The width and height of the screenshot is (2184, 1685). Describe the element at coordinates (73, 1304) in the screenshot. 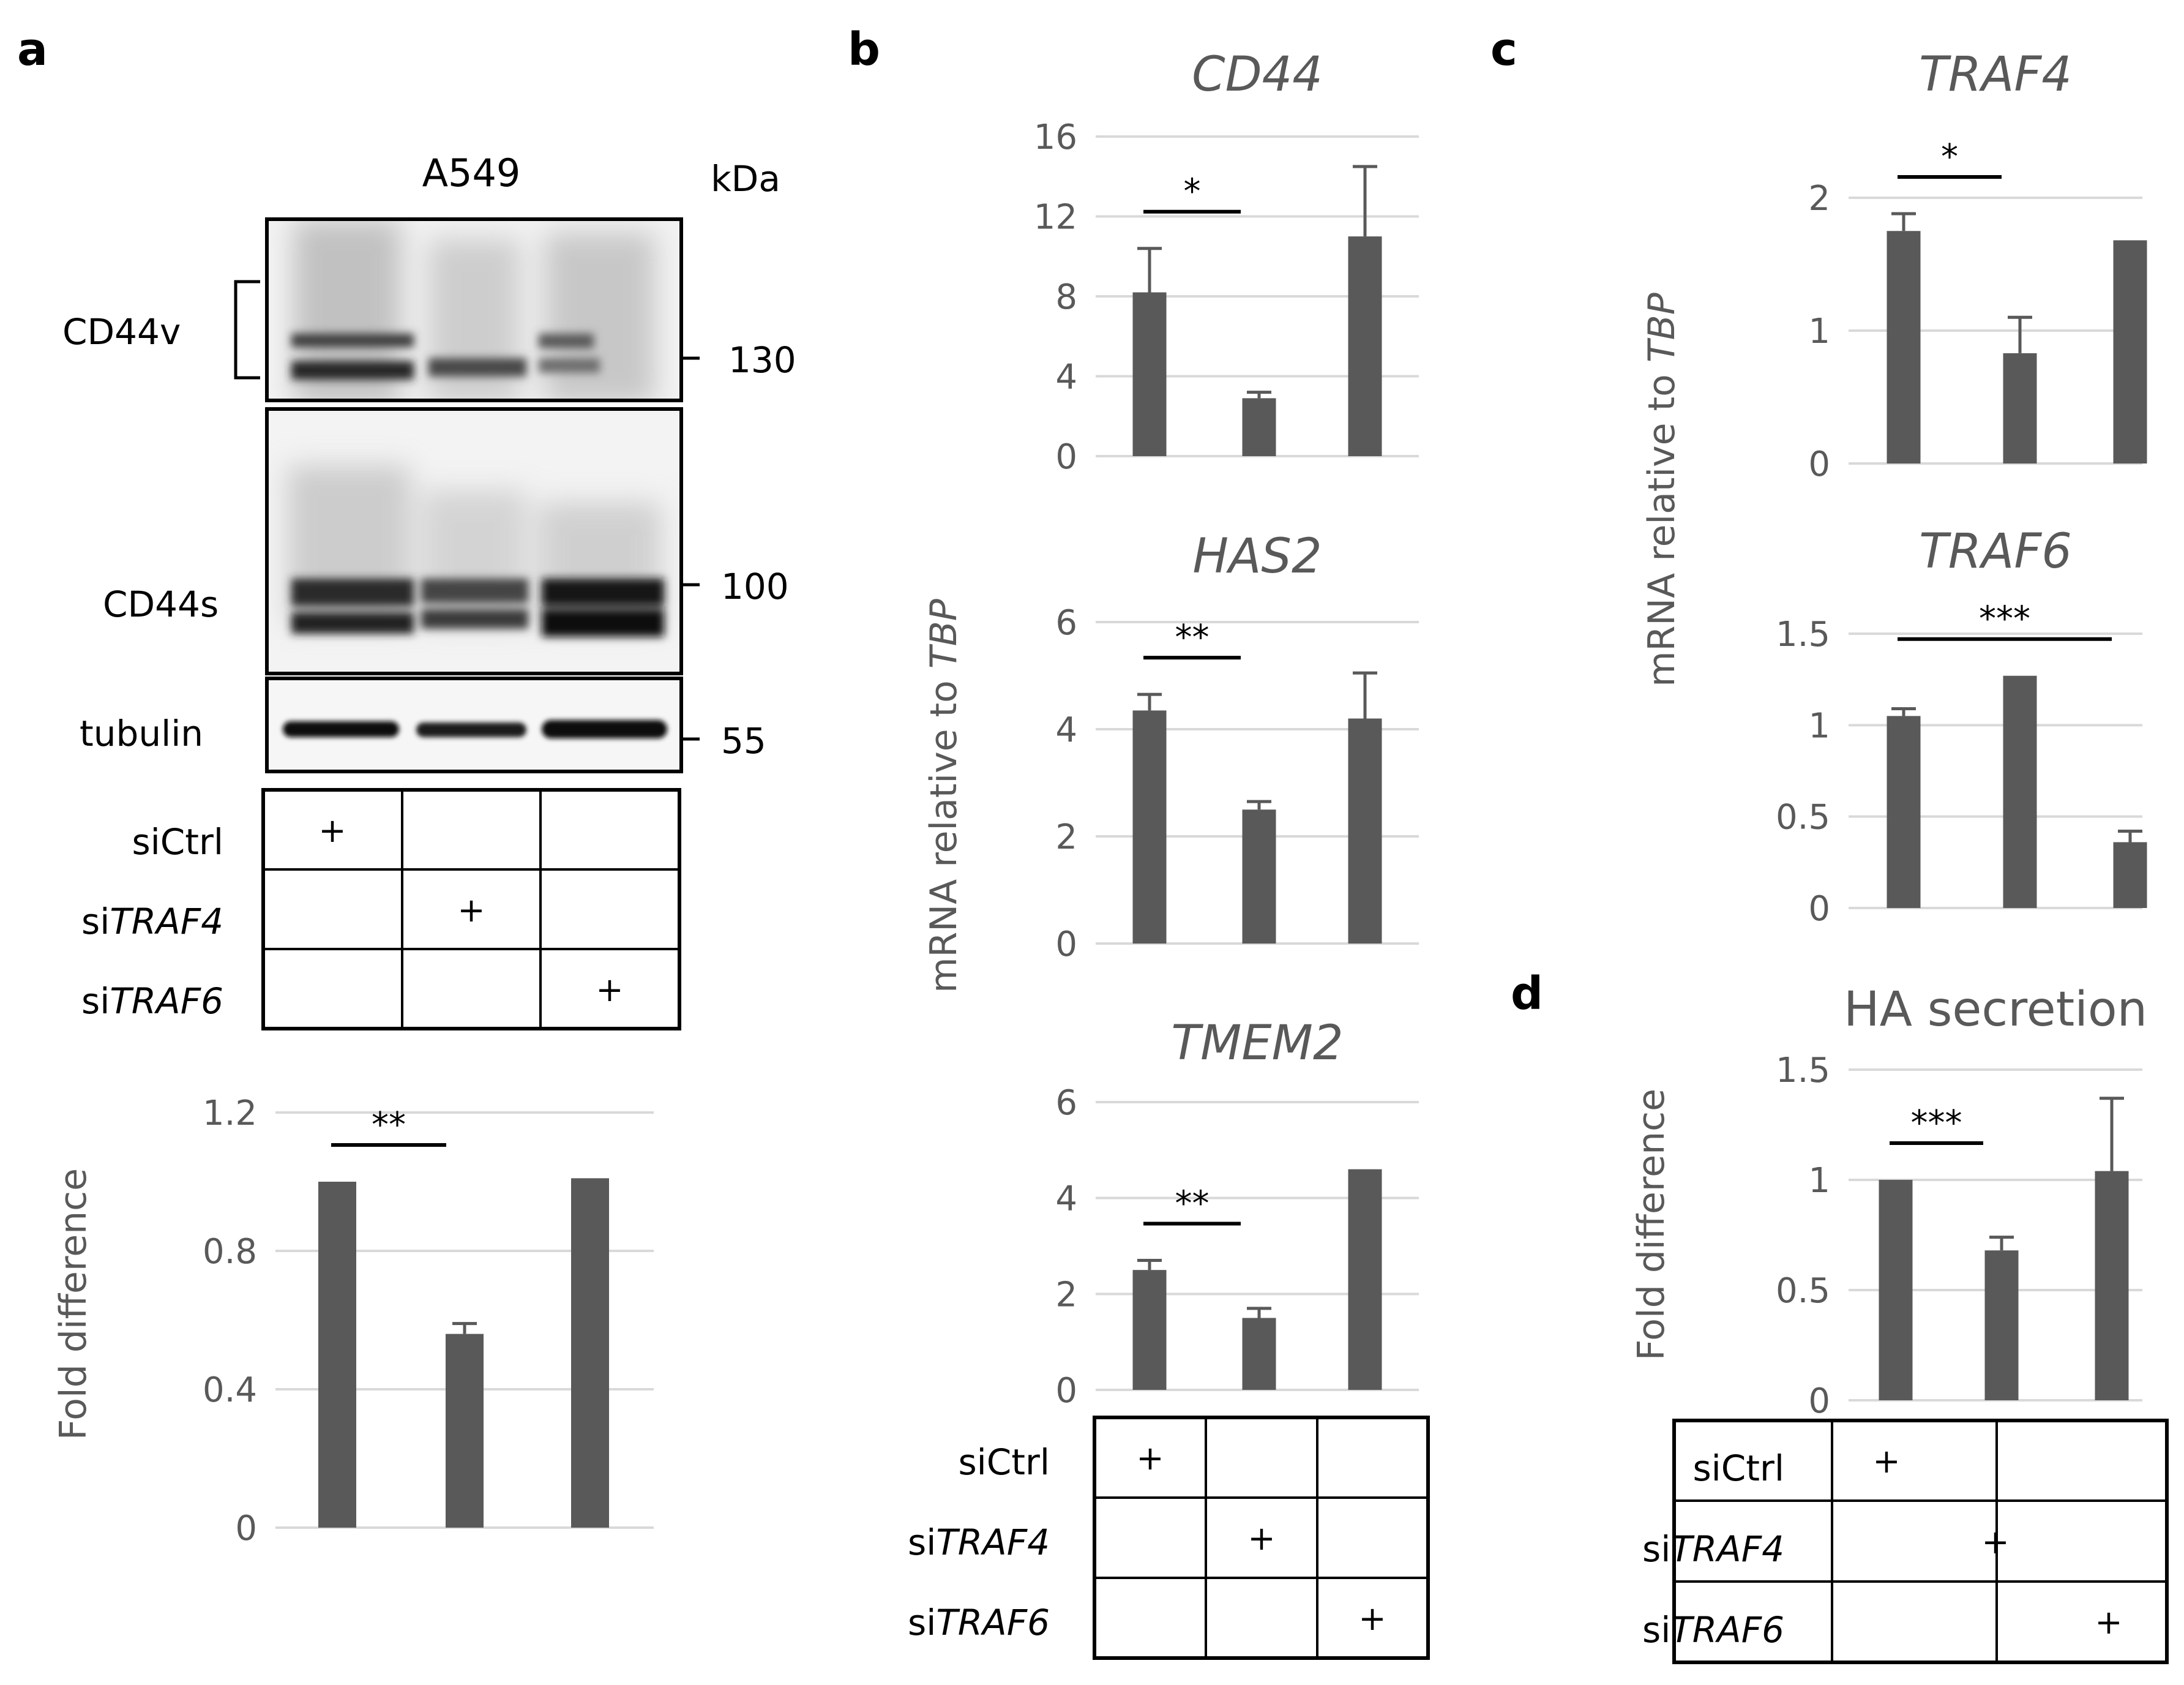

I see `ylabel-fold-a: Fold difference` at that location.